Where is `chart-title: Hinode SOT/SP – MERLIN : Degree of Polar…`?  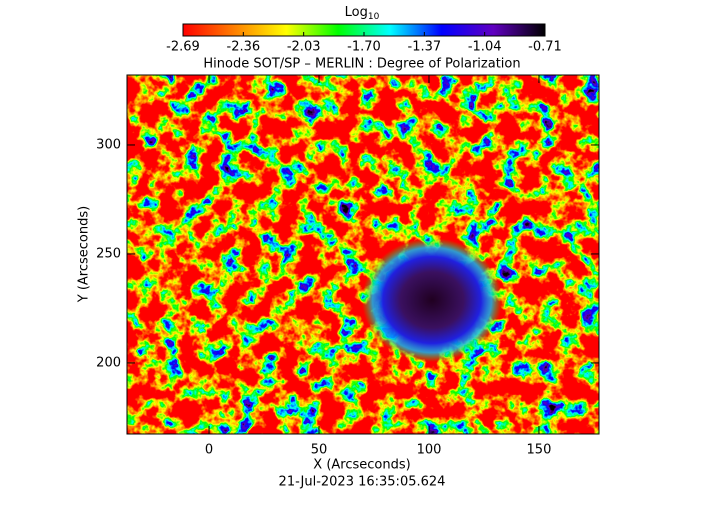 chart-title: Hinode SOT/SP – MERLIN : Degree of Polar… is located at coordinates (361, 64).